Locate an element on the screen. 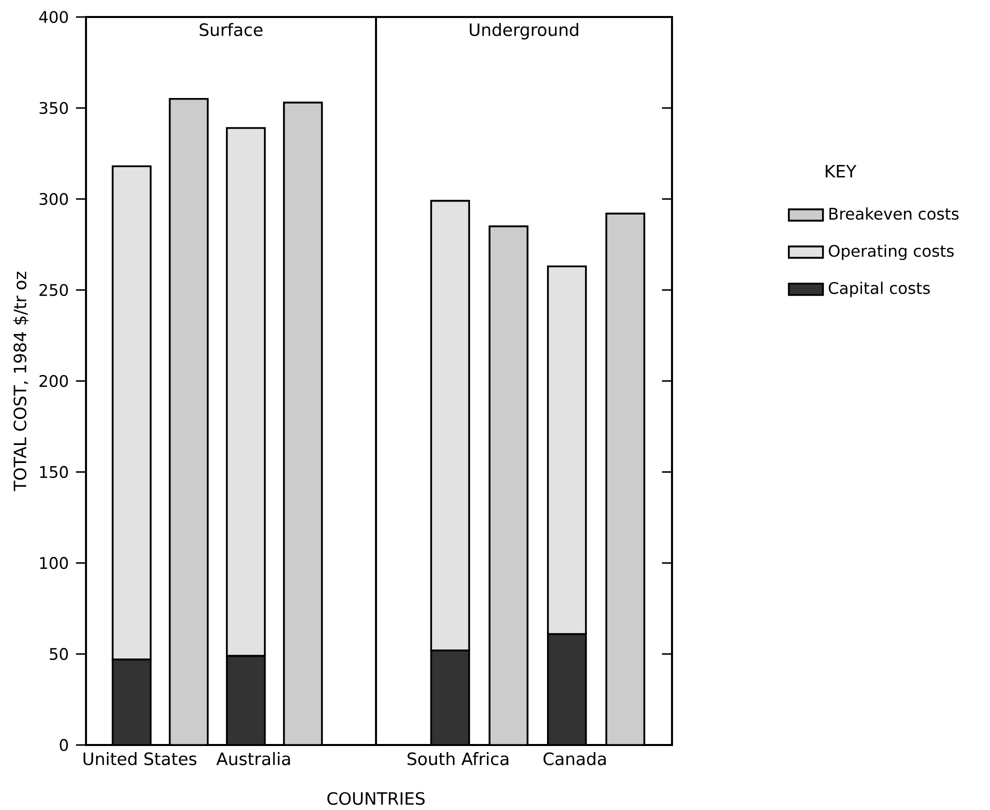 Image resolution: width=990 pixels, height=810 pixels. y-tick-label: 200 is located at coordinates (54, 381).